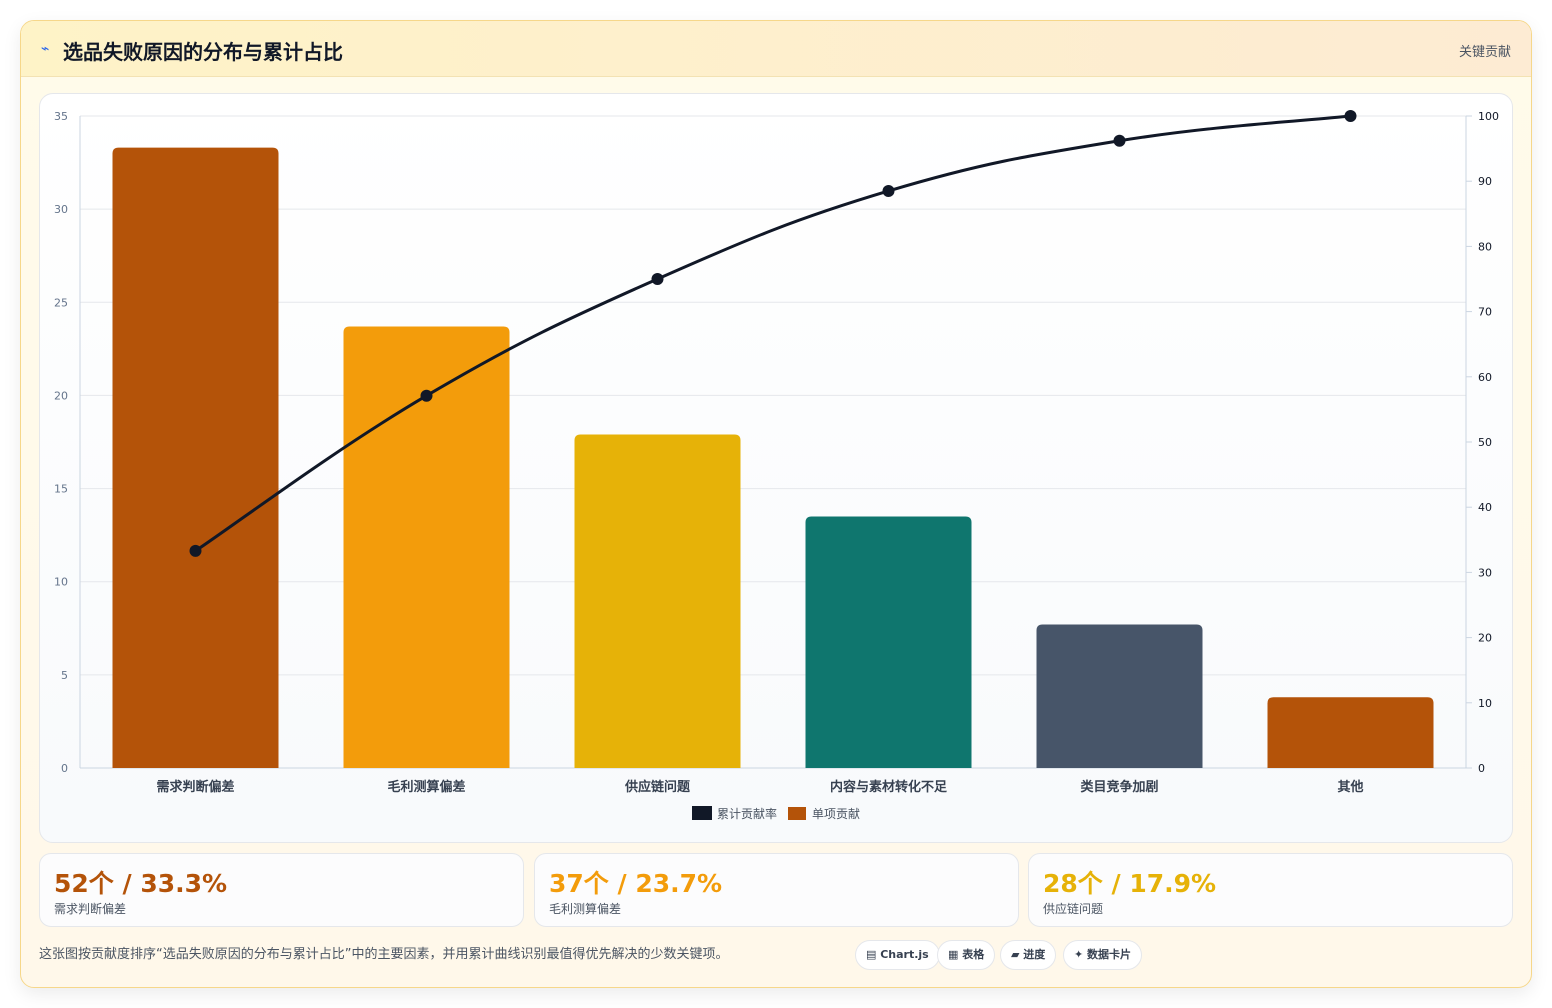 The height and width of the screenshot is (1008, 1552). I want to click on x-tick-label: 内容与素材转化不足, so click(889, 787).